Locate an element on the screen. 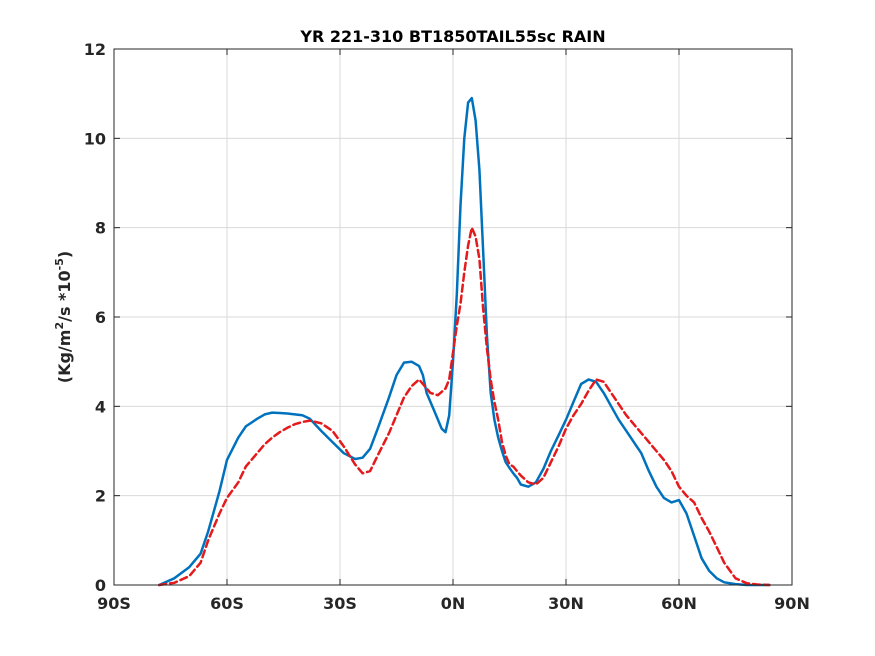  ylabel-superscript-1: 2 is located at coordinates (59, 326).